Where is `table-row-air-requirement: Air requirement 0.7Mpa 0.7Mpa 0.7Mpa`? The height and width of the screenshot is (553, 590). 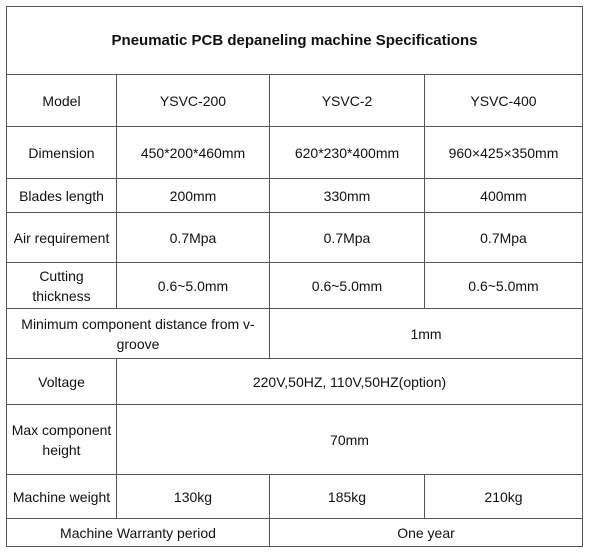
table-row-air-requirement: Air requirement 0.7Mpa 0.7Mpa 0.7Mpa is located at coordinates (294, 237).